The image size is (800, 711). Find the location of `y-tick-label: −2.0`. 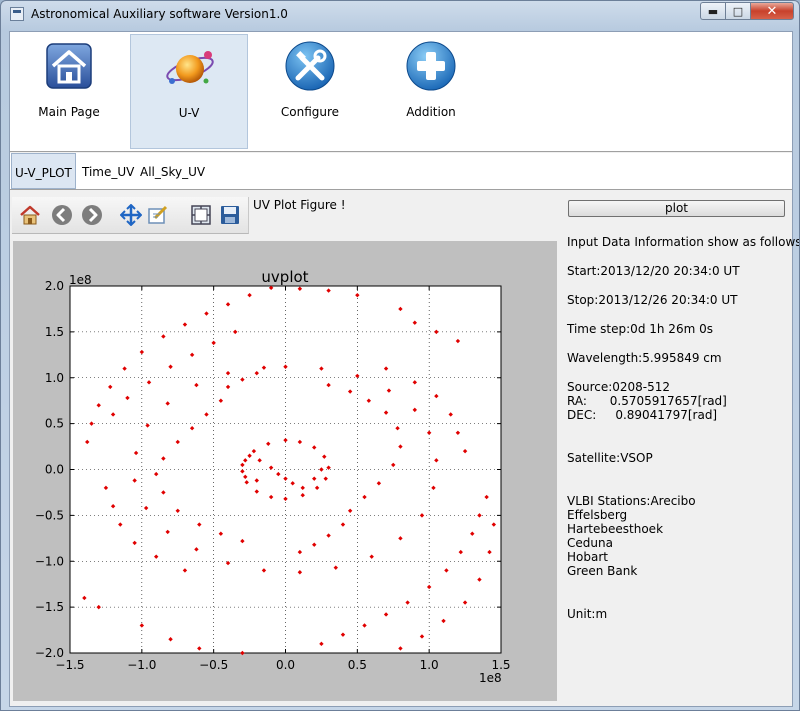

y-tick-label: −2.0 is located at coordinates (49, 653).